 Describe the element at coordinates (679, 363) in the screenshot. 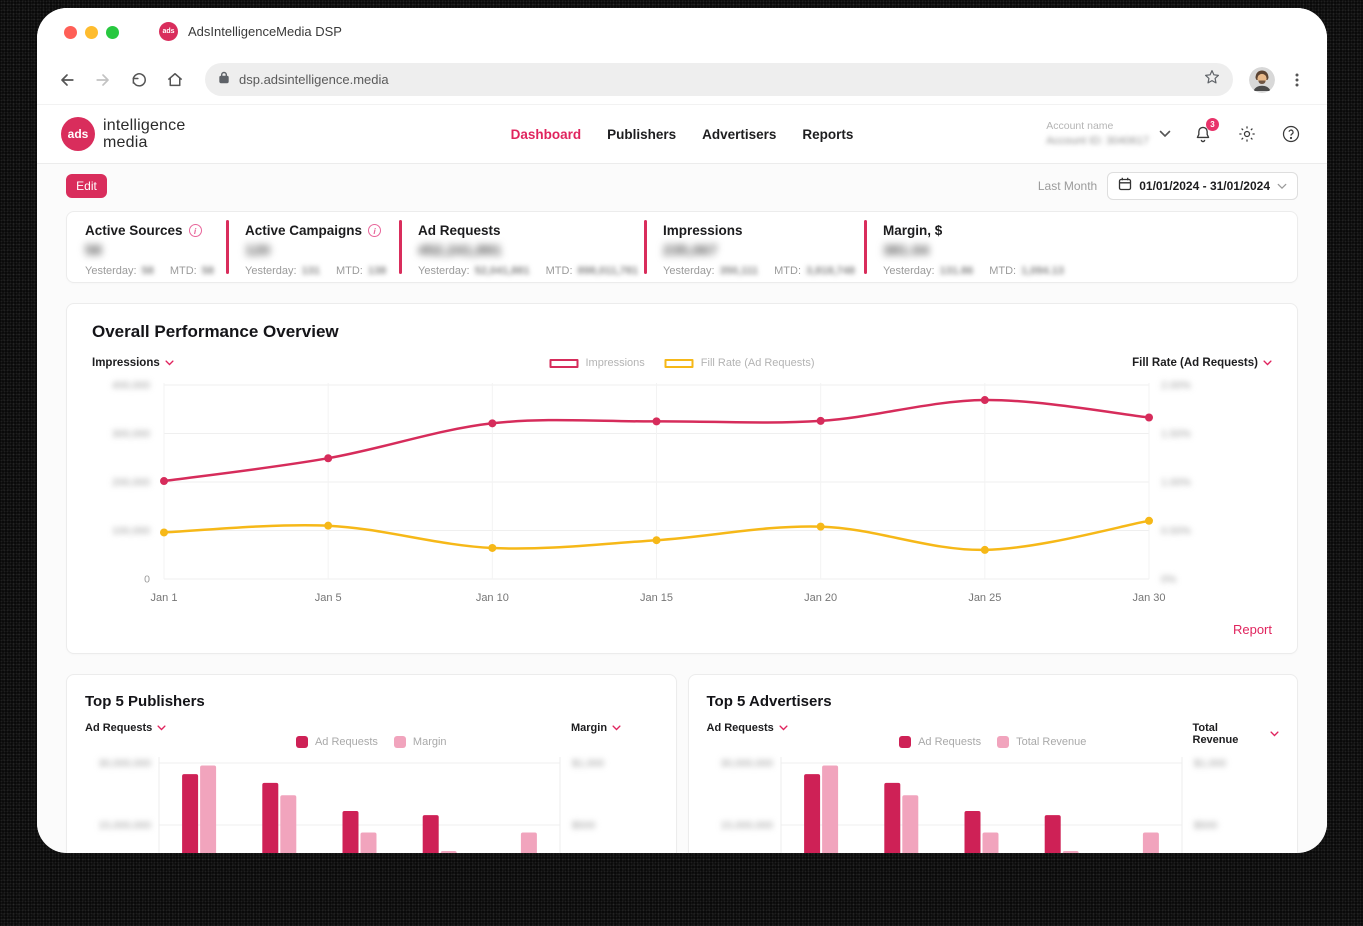

I see `fill-rate-swatch-icon` at that location.